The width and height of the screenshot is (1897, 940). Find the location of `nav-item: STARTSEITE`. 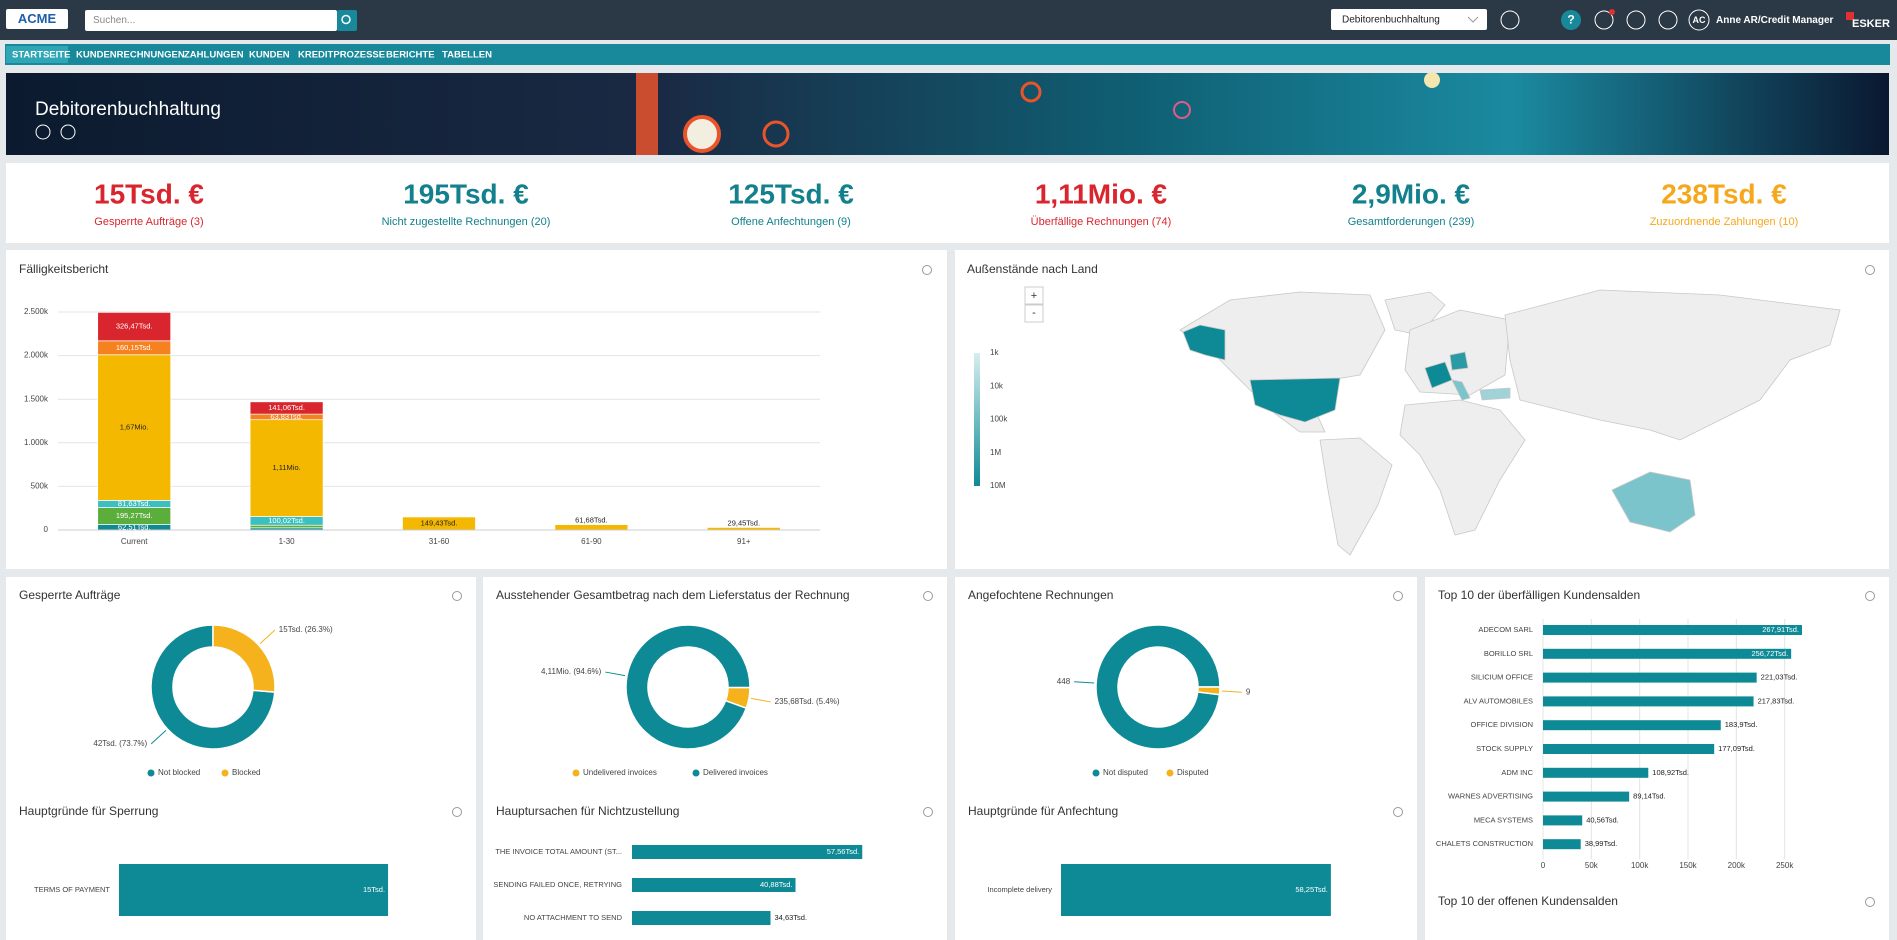

nav-item: STARTSEITE is located at coordinates (41, 55).